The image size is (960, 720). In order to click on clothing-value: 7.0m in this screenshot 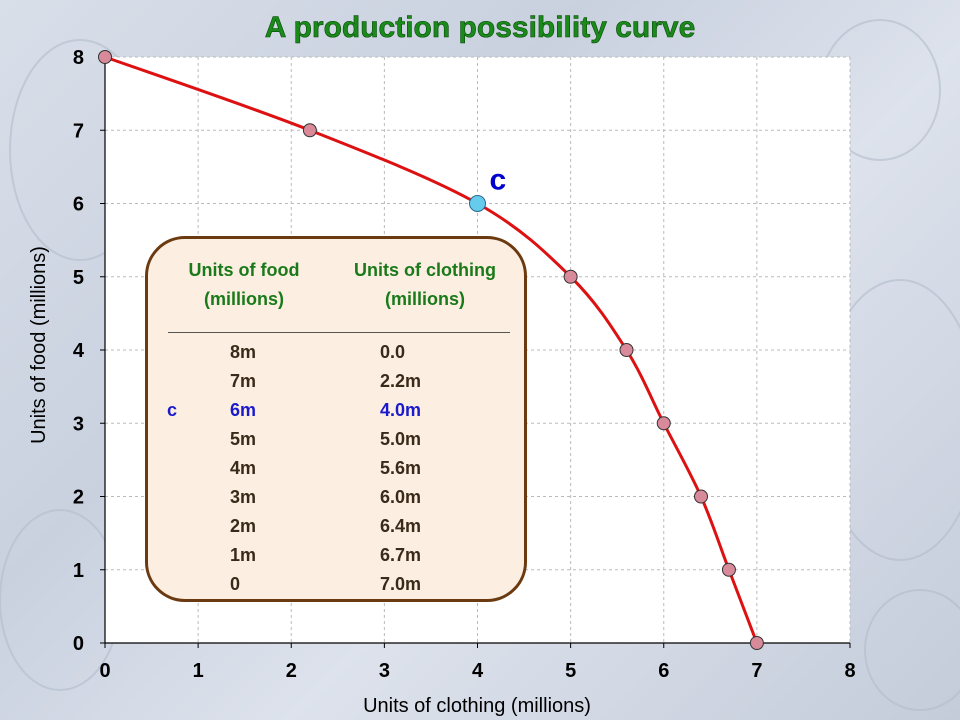, I will do `click(401, 584)`.